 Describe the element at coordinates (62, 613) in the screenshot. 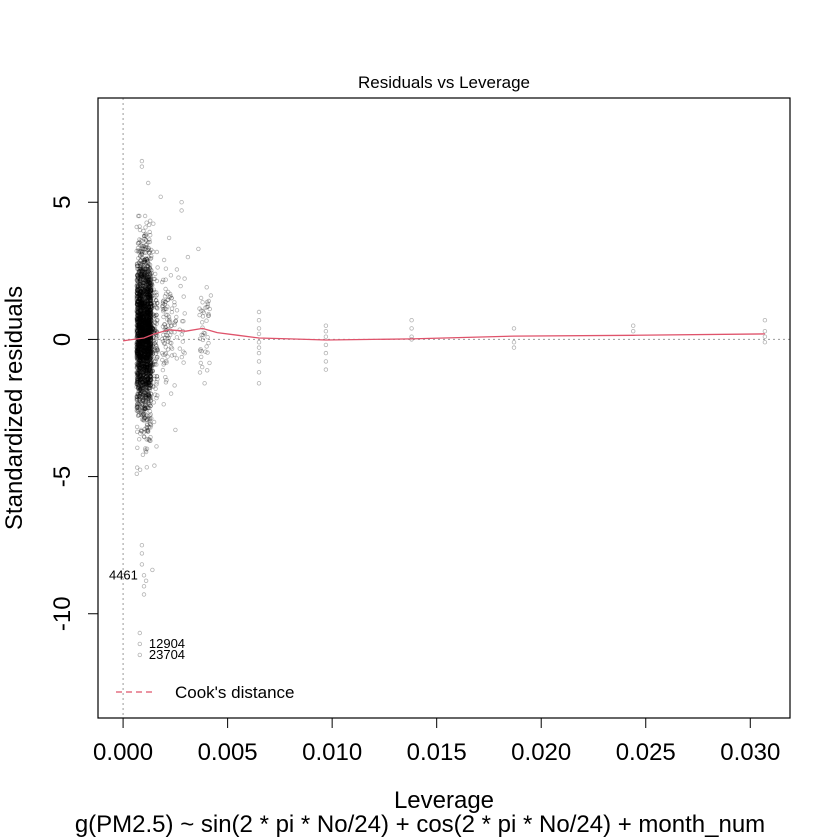

I see `y-tick-label: -10` at that location.